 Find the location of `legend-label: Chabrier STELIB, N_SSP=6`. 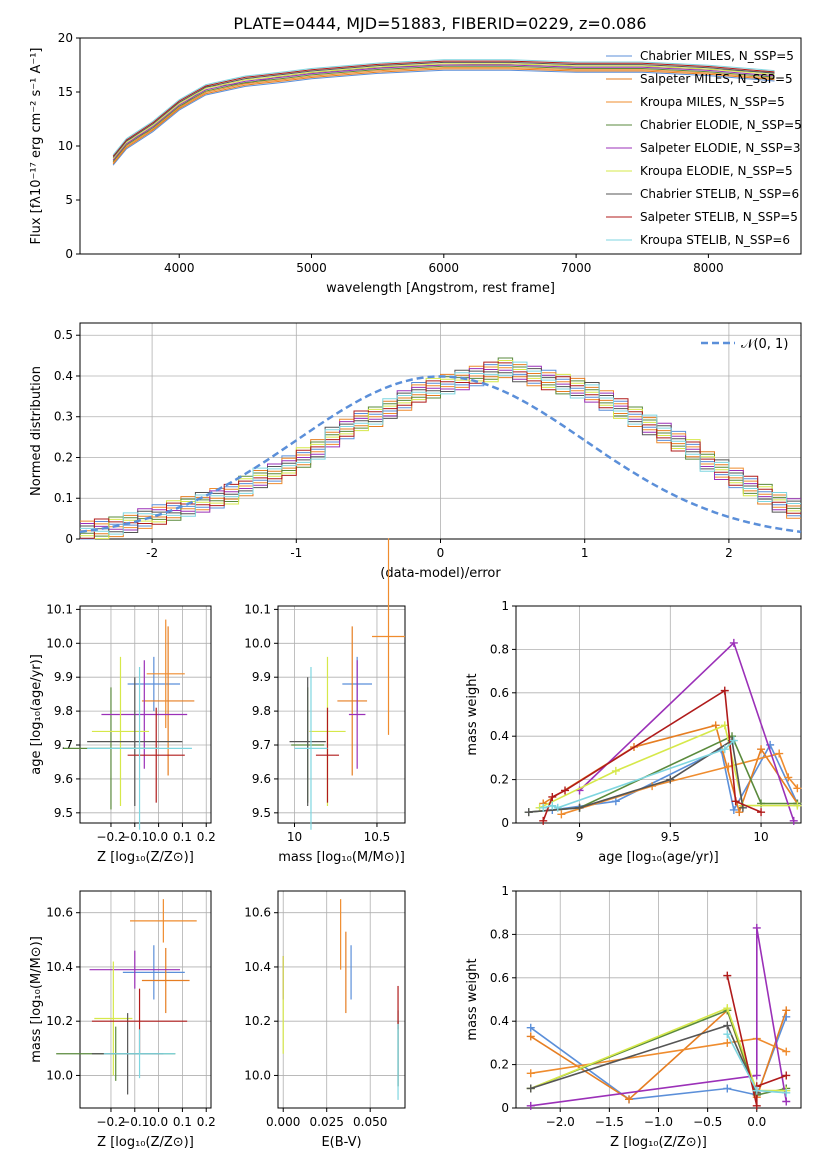

legend-label: Chabrier STELIB, N_SSP=6 is located at coordinates (719, 194).